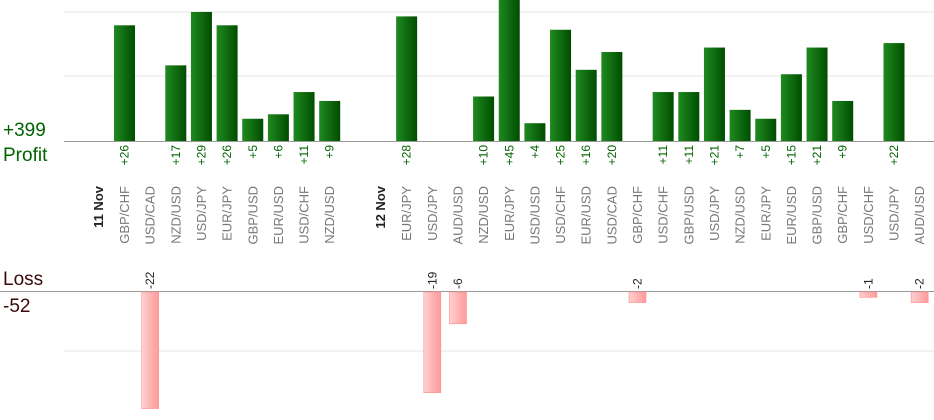  What do you see at coordinates (278, 152) in the screenshot?
I see `profit-value-label: +6` at bounding box center [278, 152].